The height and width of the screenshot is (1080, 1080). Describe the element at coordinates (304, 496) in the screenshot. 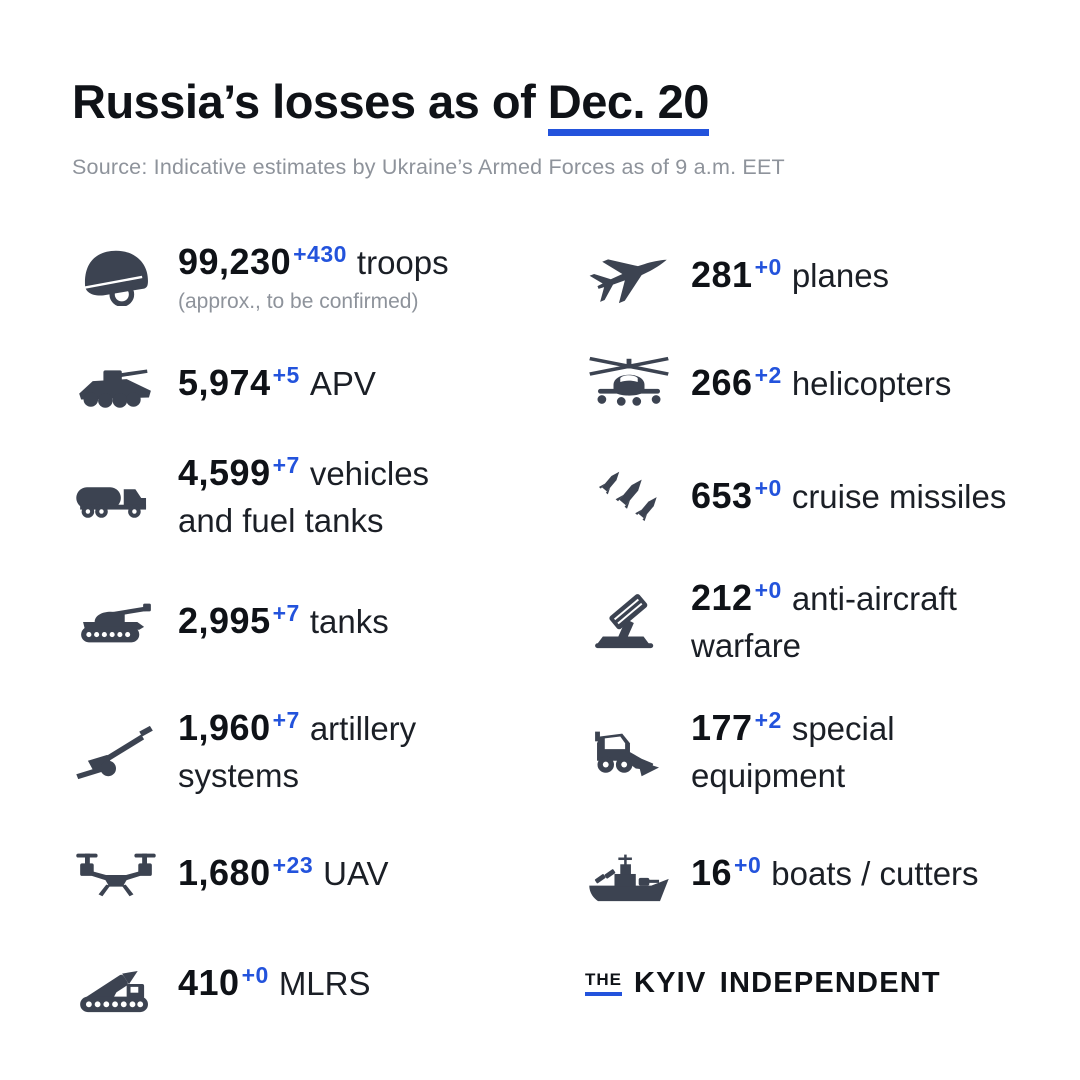

I see `stat-label: vehicles and fuel tanks` at that location.